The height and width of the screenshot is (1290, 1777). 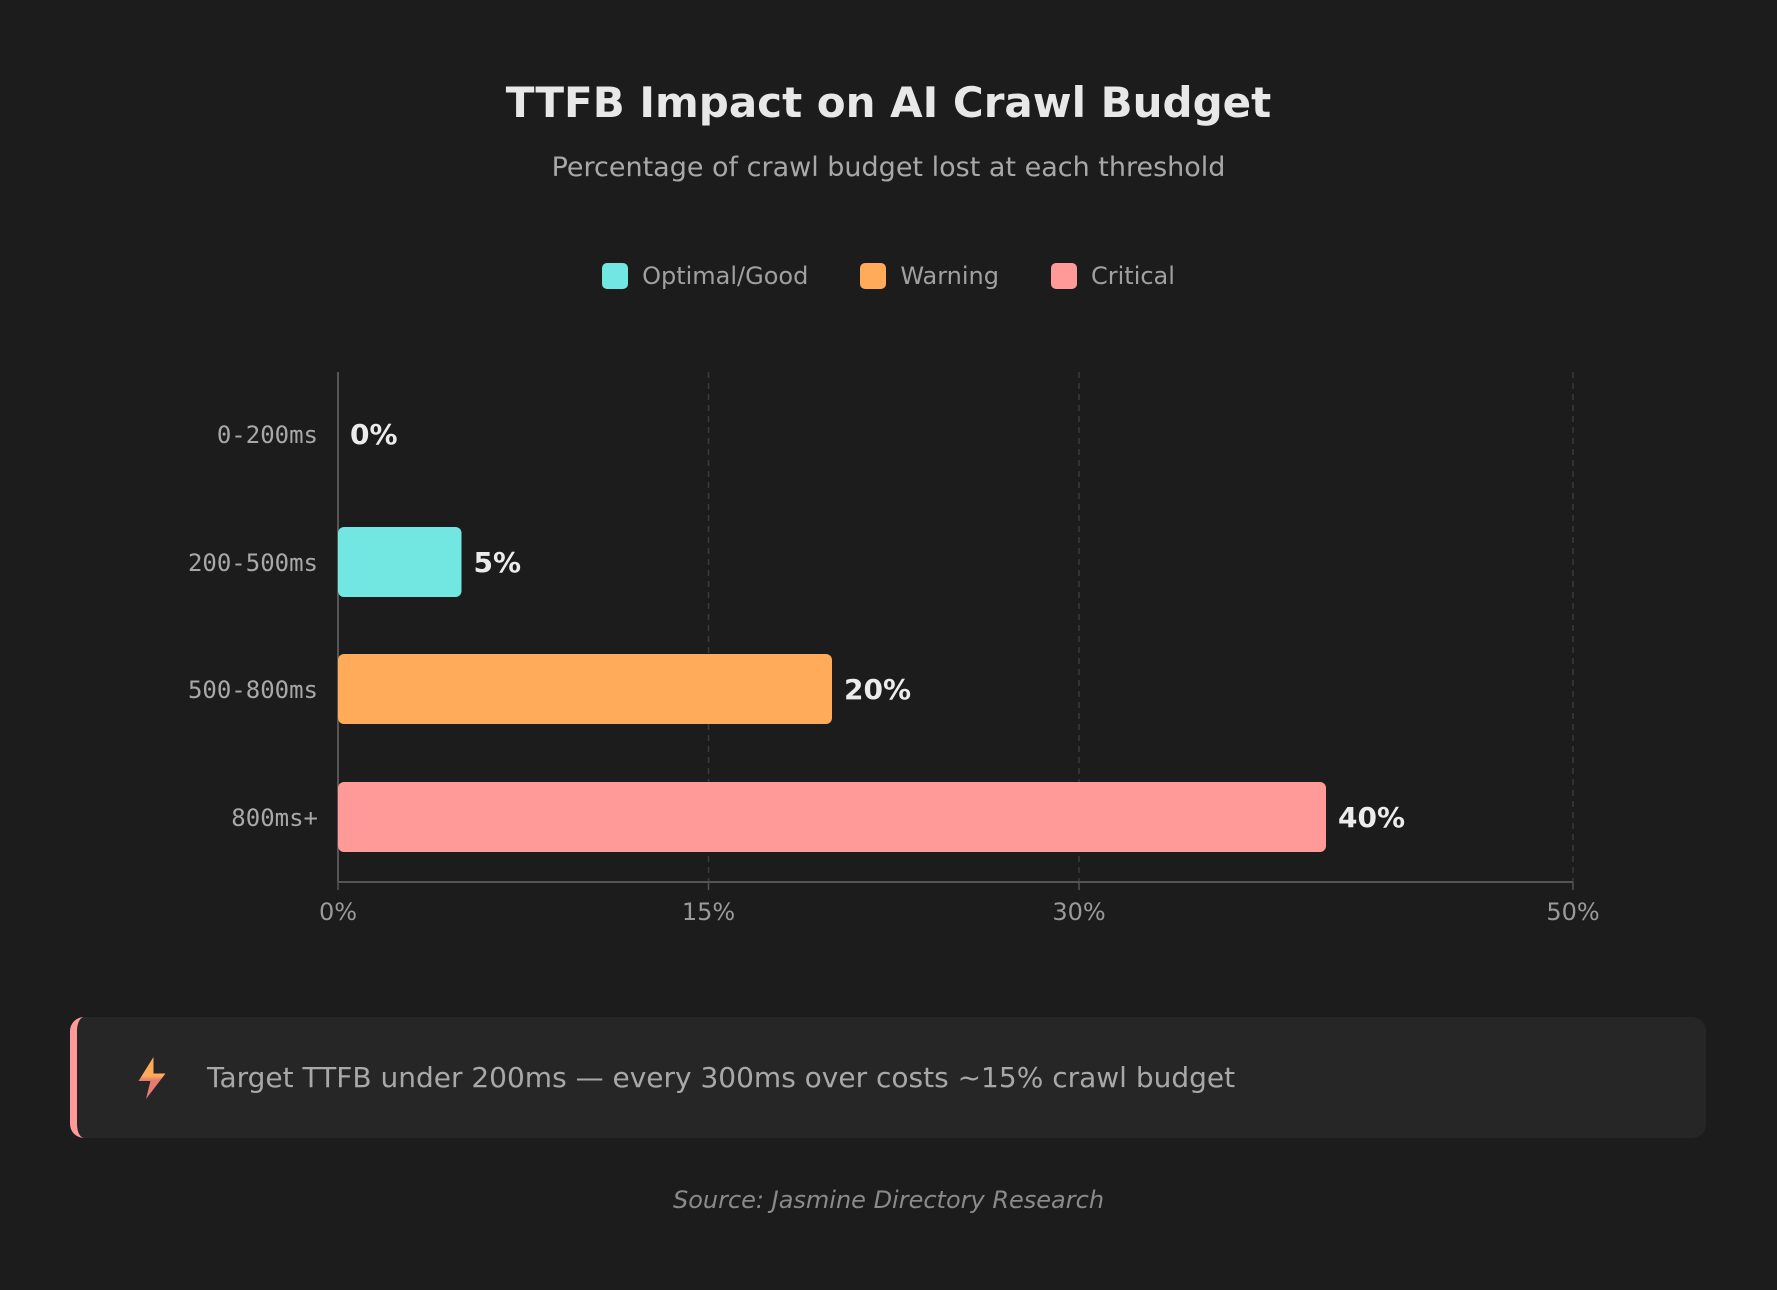 I want to click on x-tick-label: 30%, so click(x=1078, y=912).